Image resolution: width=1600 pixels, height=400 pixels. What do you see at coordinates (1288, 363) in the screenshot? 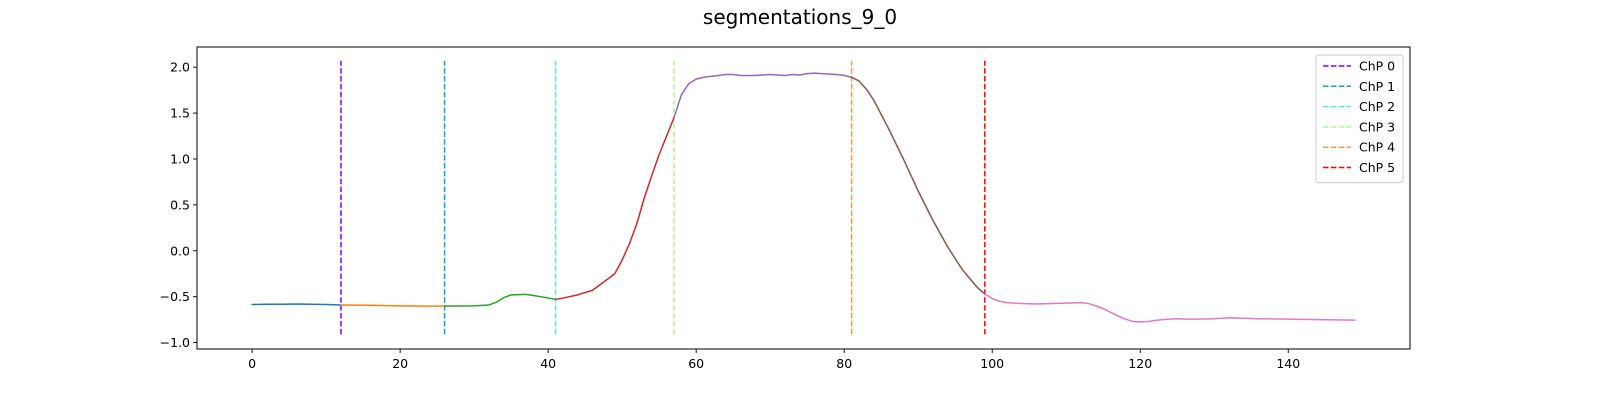
I see `x-tick-label: 140` at bounding box center [1288, 363].